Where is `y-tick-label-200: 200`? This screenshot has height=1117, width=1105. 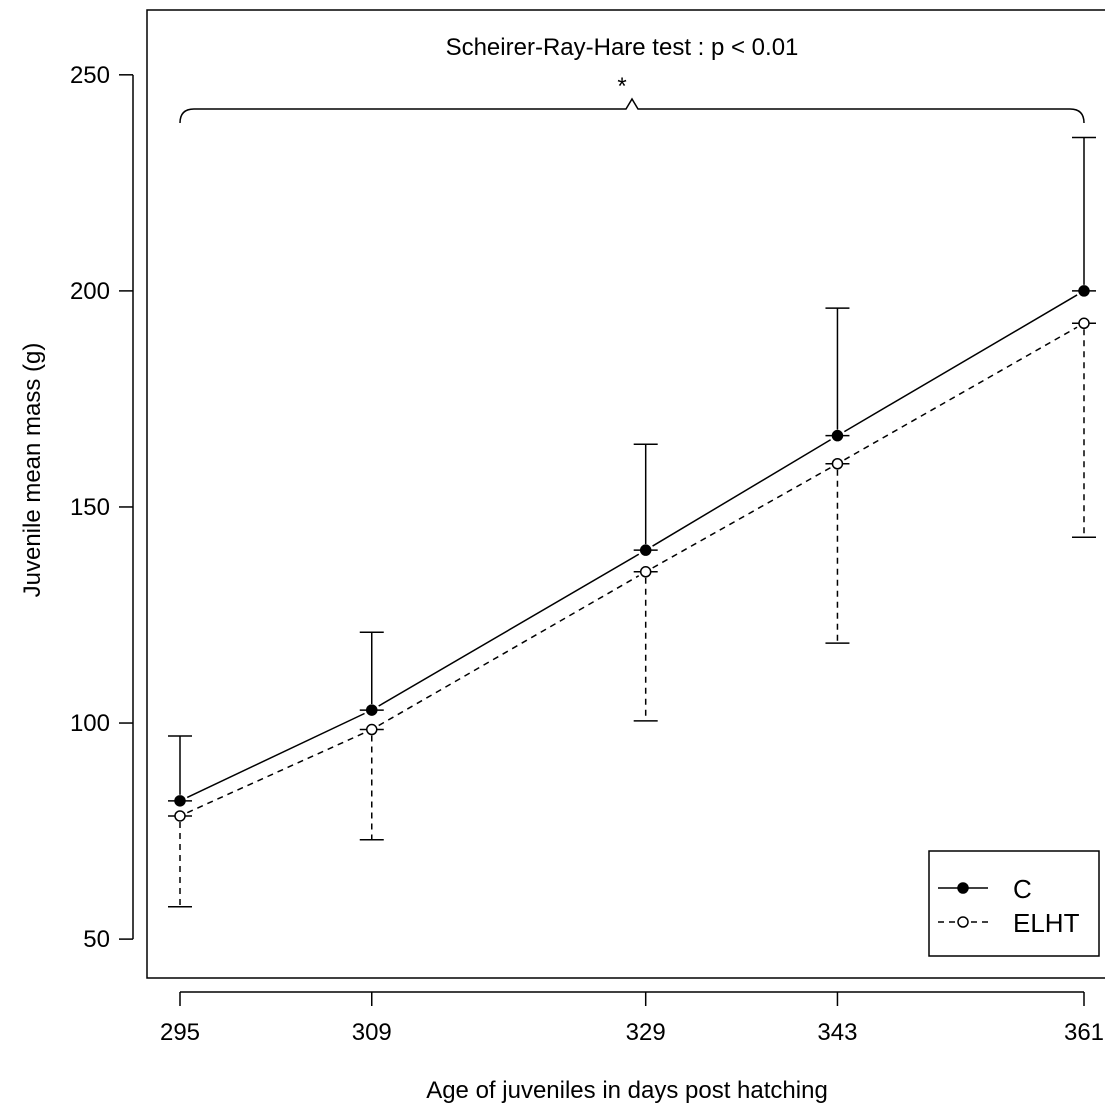 y-tick-label-200: 200 is located at coordinates (90, 291).